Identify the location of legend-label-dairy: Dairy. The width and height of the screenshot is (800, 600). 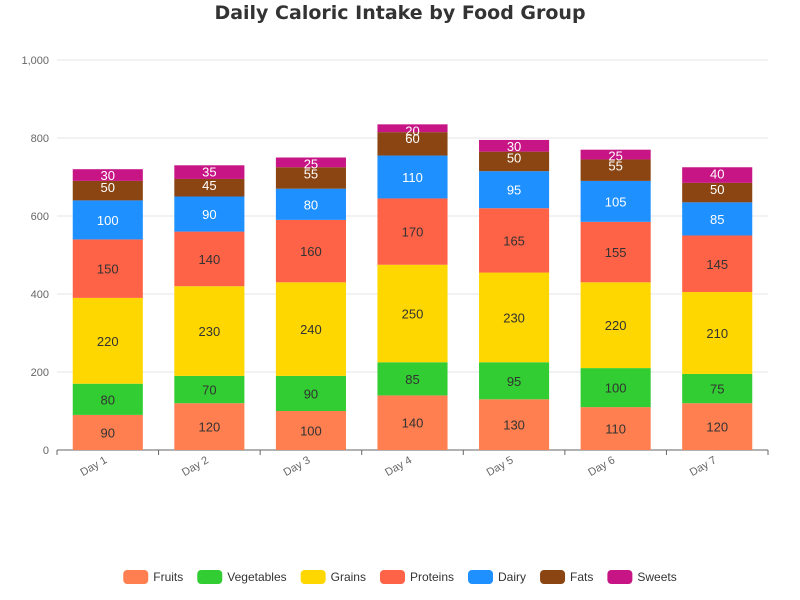
(512, 577).